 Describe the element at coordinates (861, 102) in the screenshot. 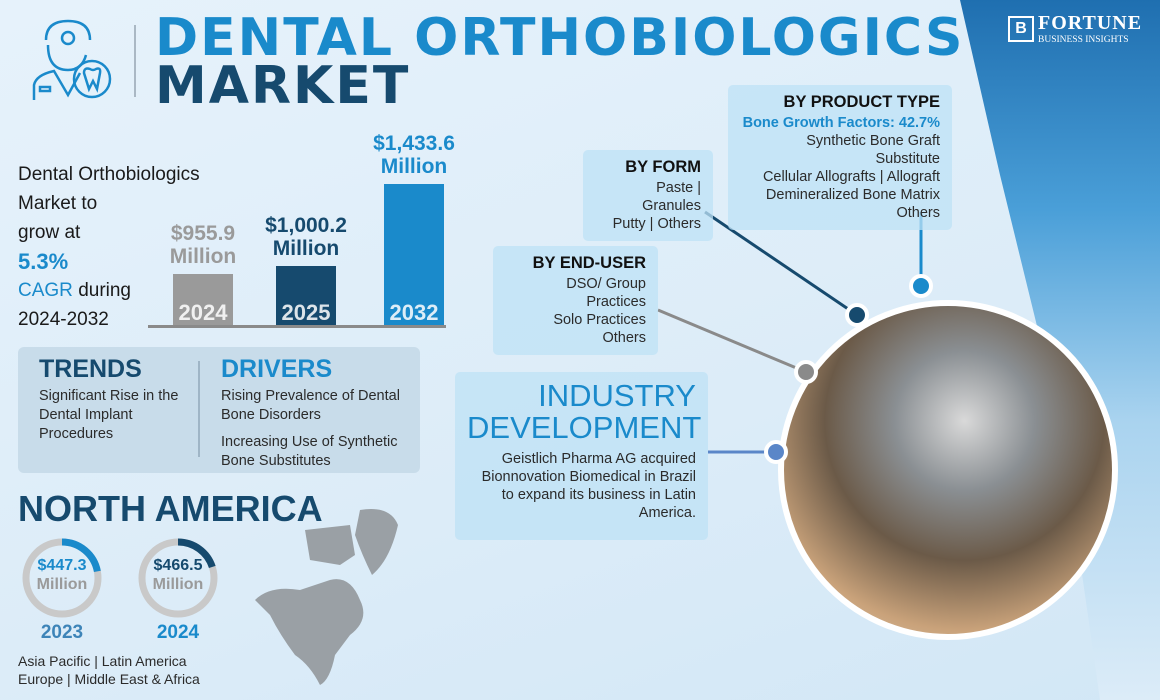

I see `callout-title: BY PRODUCT TYPE` at that location.